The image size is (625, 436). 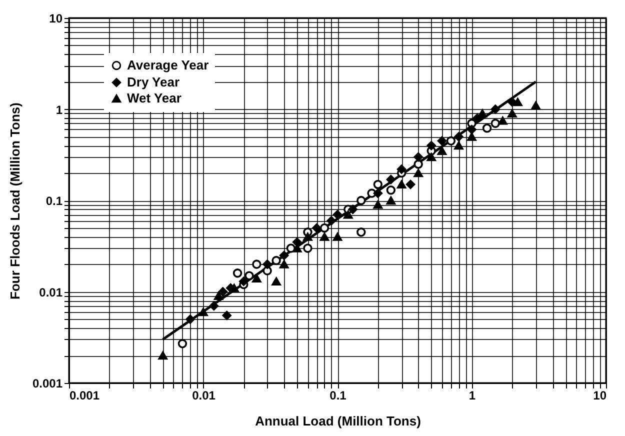 What do you see at coordinates (338, 395) in the screenshot?
I see `x-tick-label: 0.1` at bounding box center [338, 395].